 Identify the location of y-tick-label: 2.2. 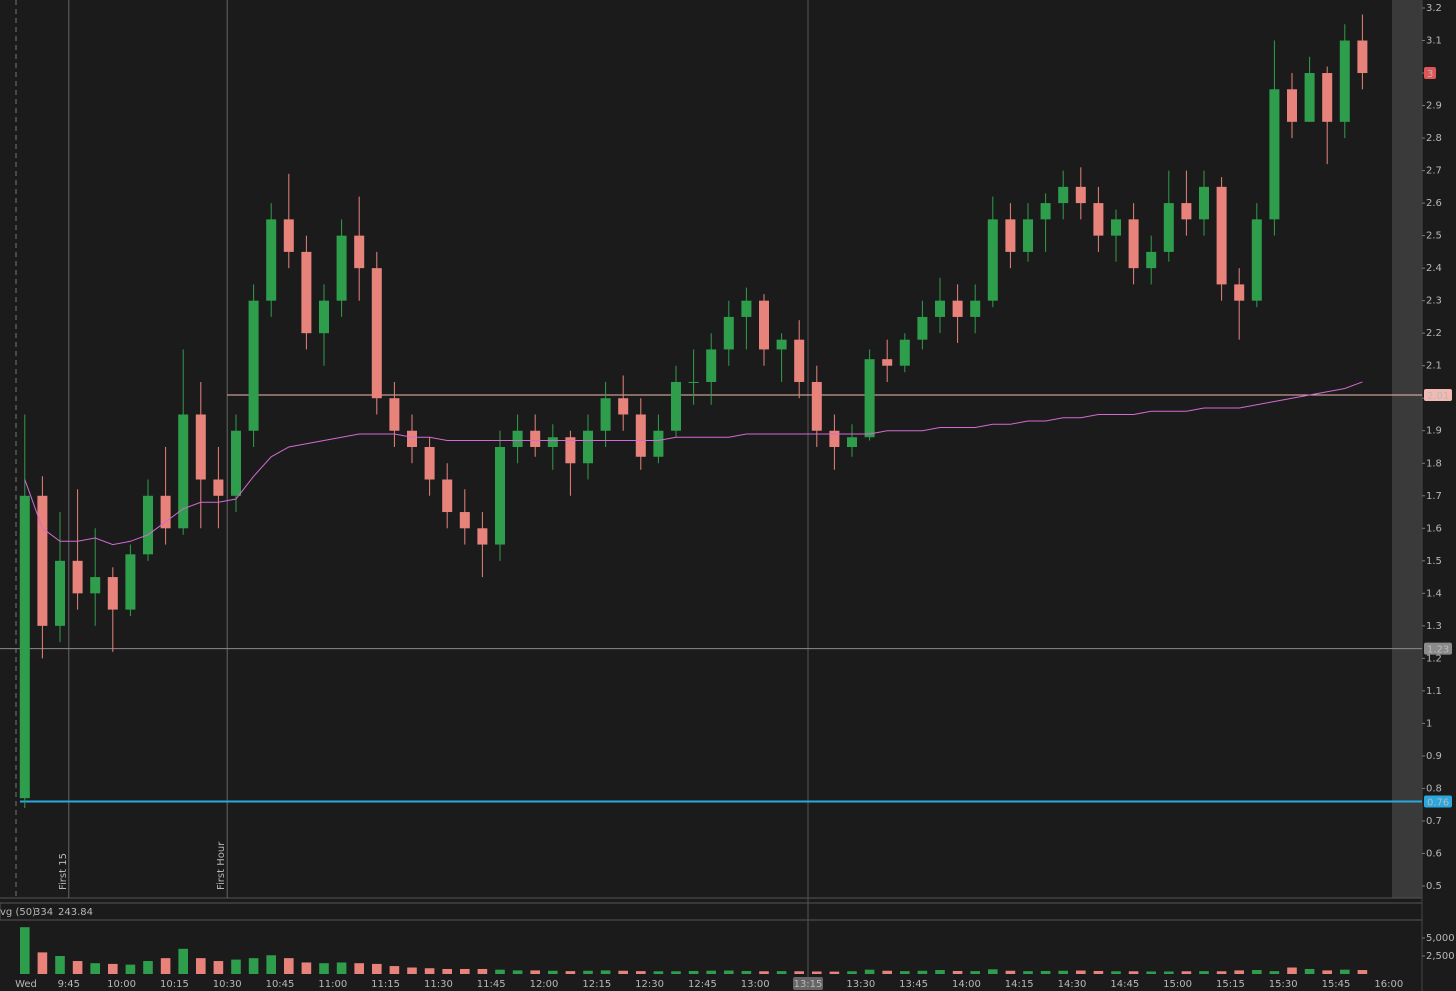
(1434, 333).